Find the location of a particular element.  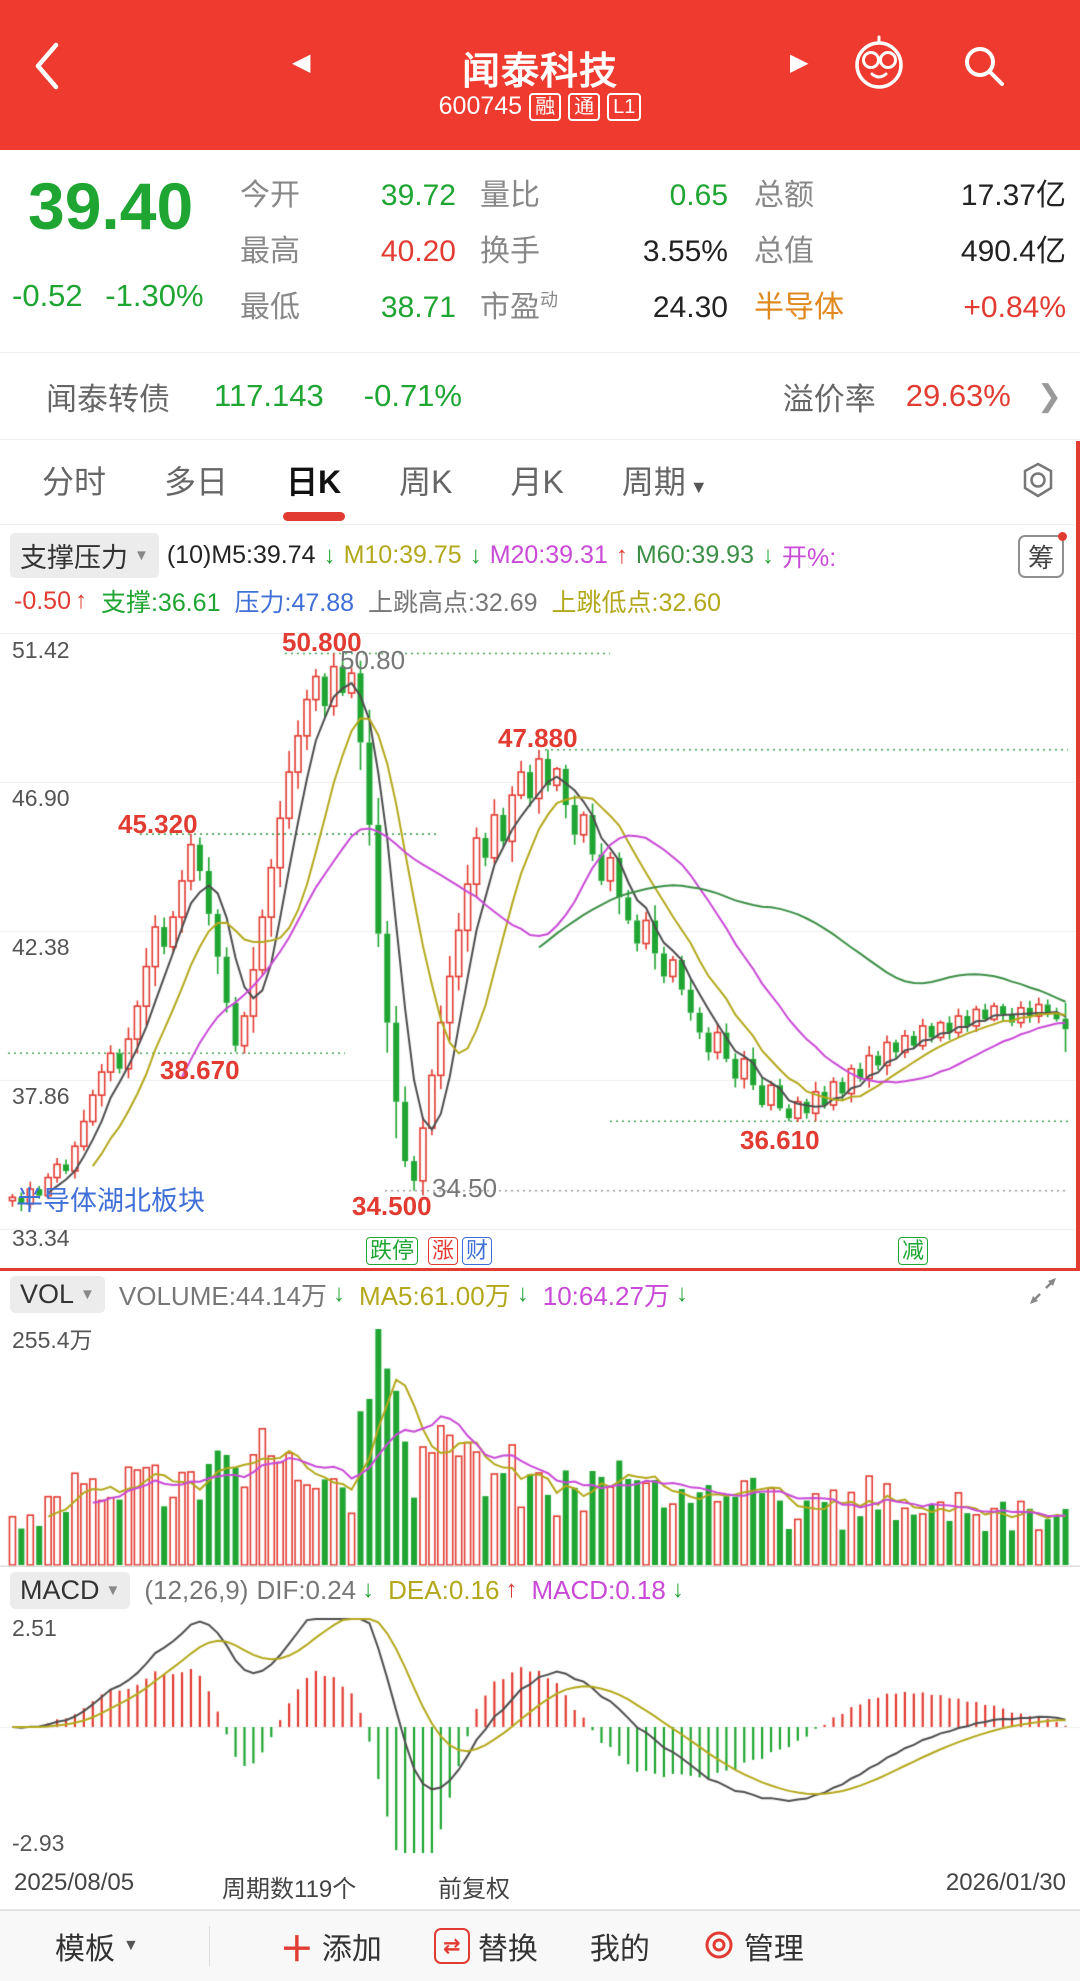

annotation-pressure-47880: 47.880 is located at coordinates (538, 738).